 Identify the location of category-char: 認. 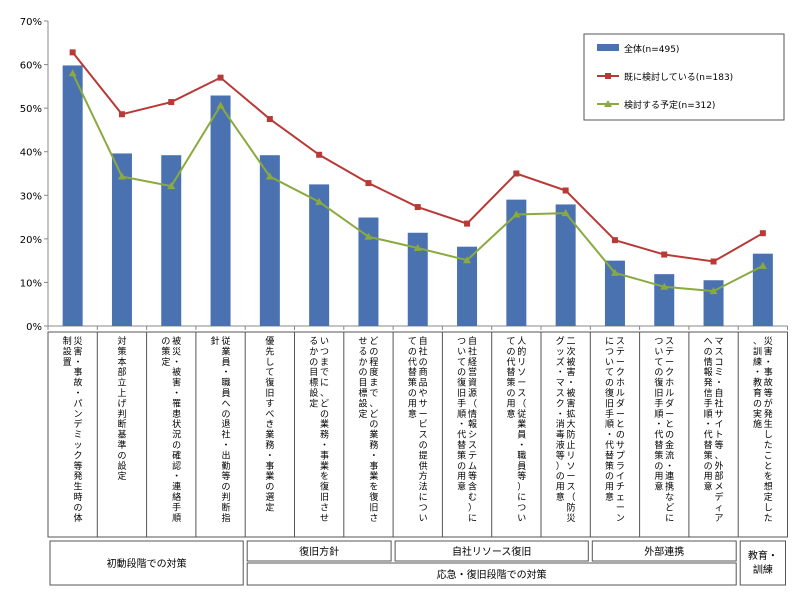
(176, 466).